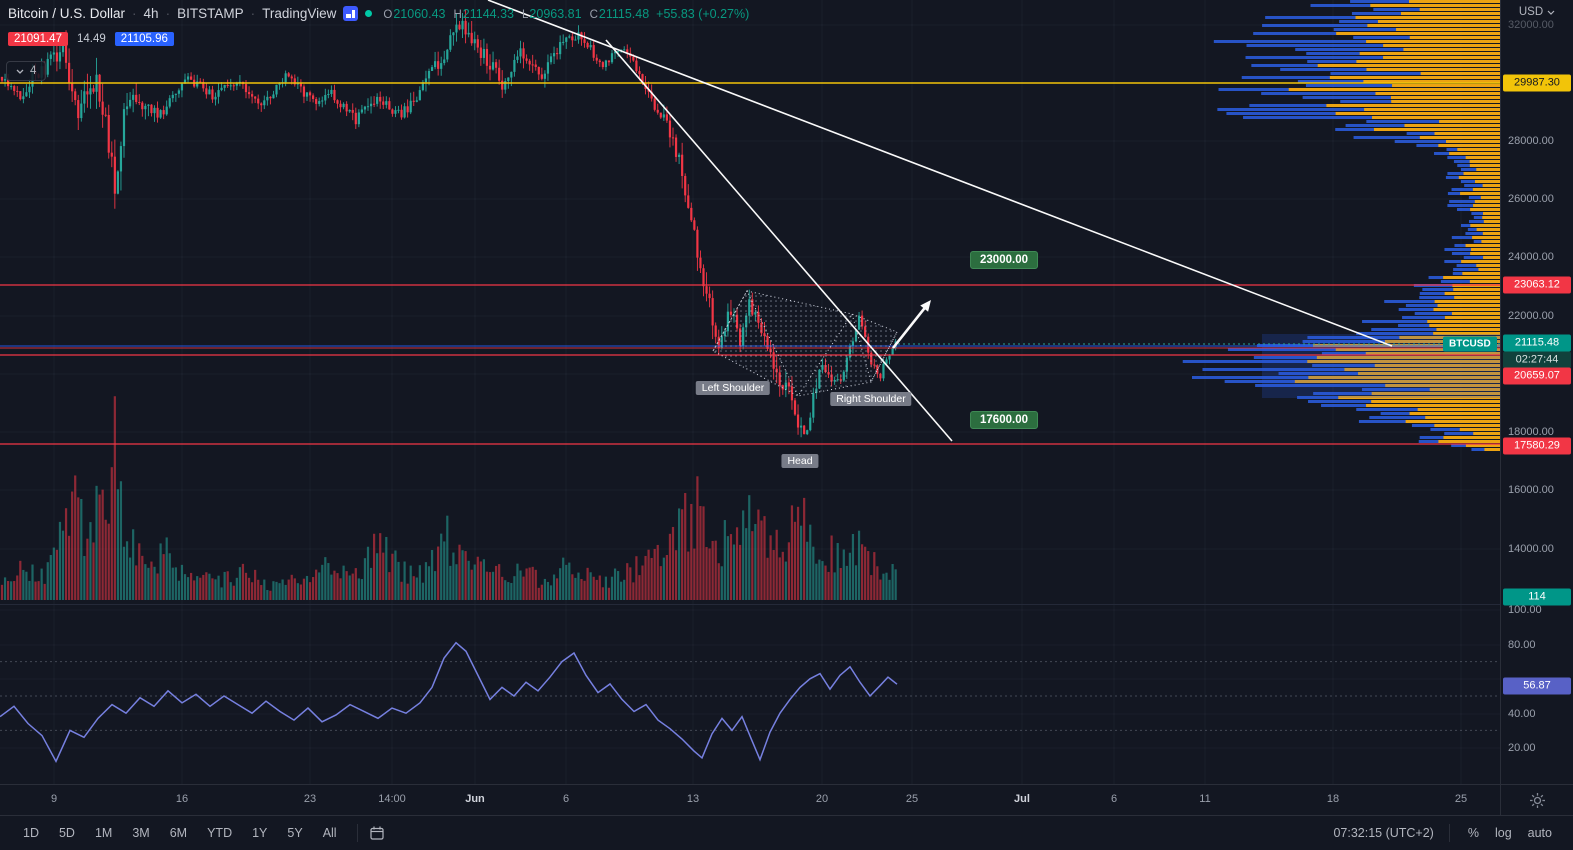 This screenshot has height=850, width=1573. What do you see at coordinates (1522, 748) in the screenshot?
I see `price-tick: 20.00` at bounding box center [1522, 748].